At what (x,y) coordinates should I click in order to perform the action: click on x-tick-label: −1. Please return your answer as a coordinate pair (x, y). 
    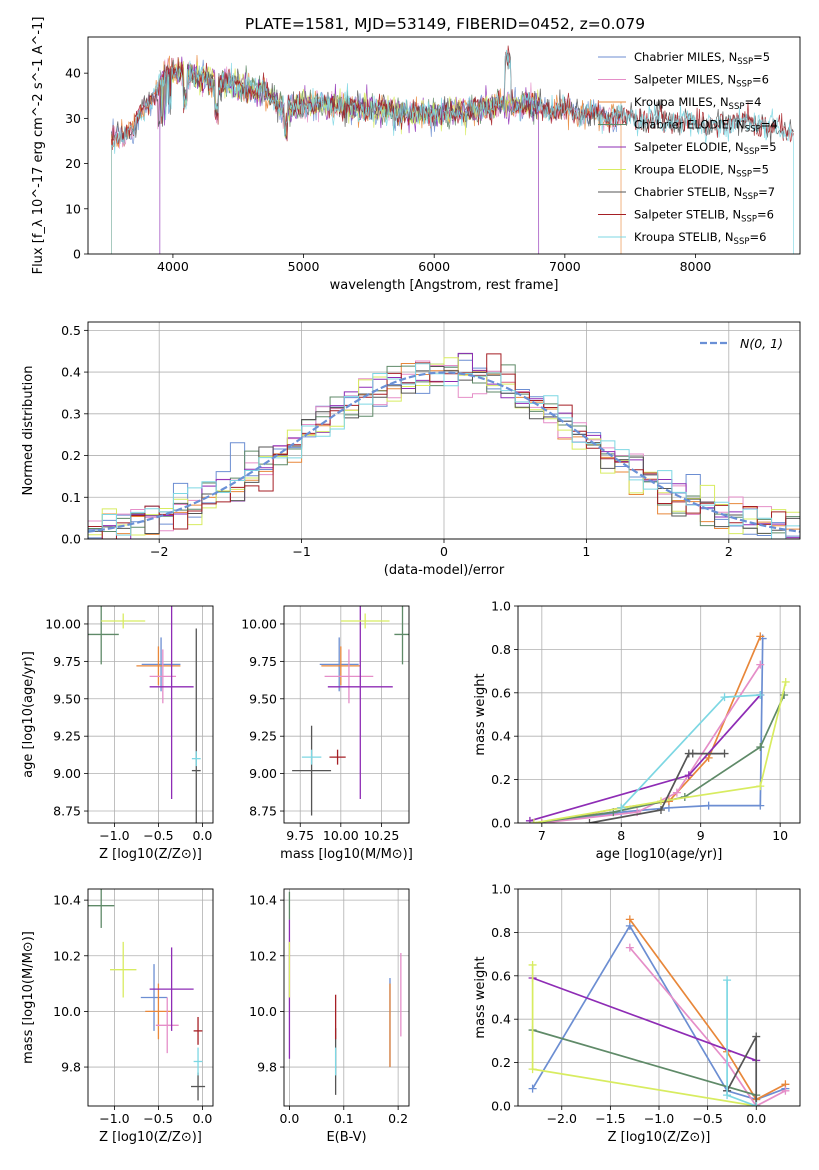
    Looking at the image, I should click on (301, 551).